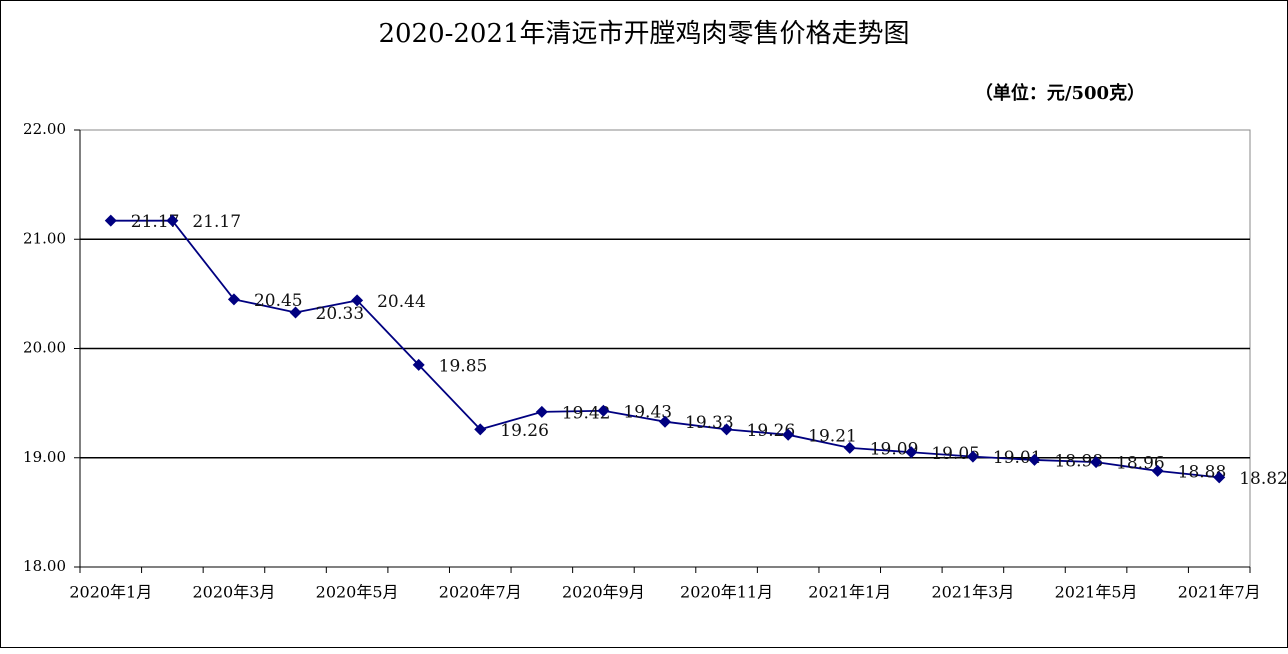 This screenshot has width=1288, height=654. I want to click on data-label: 18.98, so click(1078, 461).